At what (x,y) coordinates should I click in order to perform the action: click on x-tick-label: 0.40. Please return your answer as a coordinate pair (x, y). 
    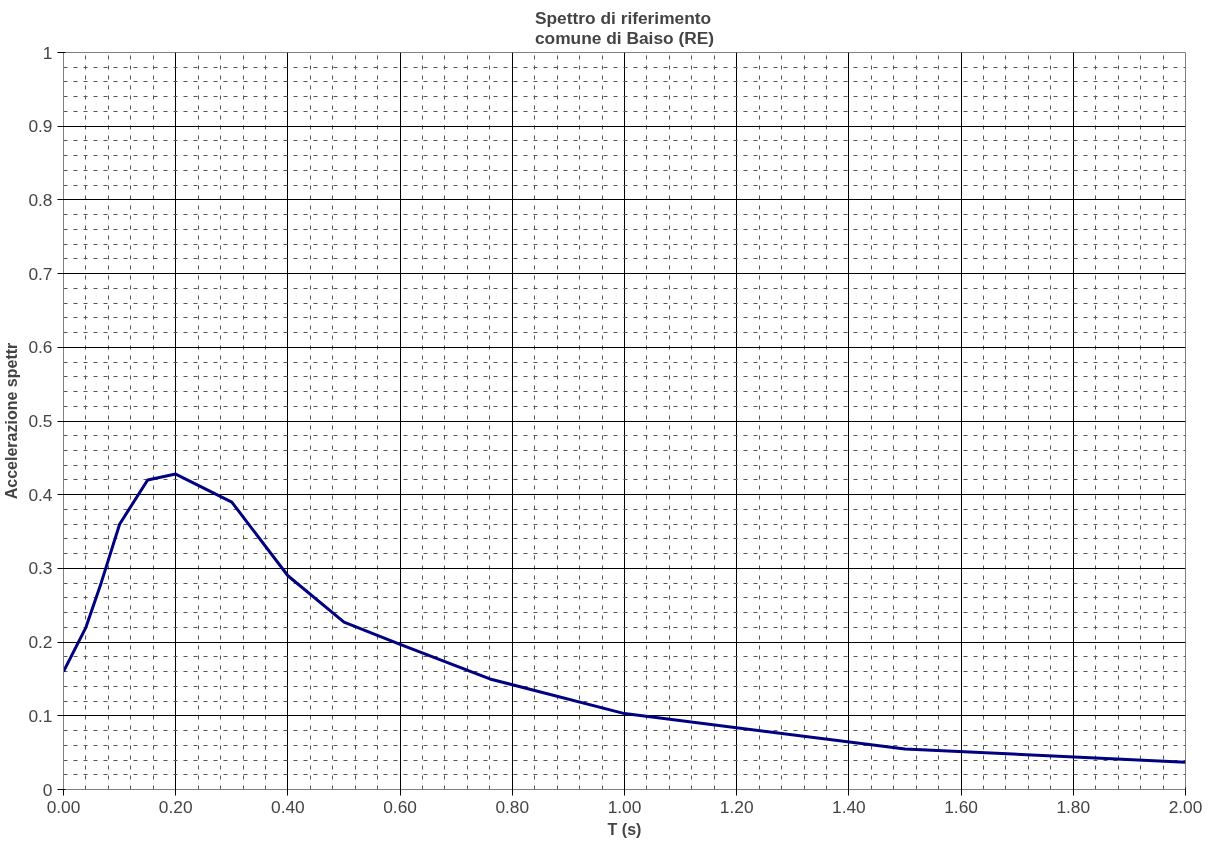
    Looking at the image, I should click on (288, 806).